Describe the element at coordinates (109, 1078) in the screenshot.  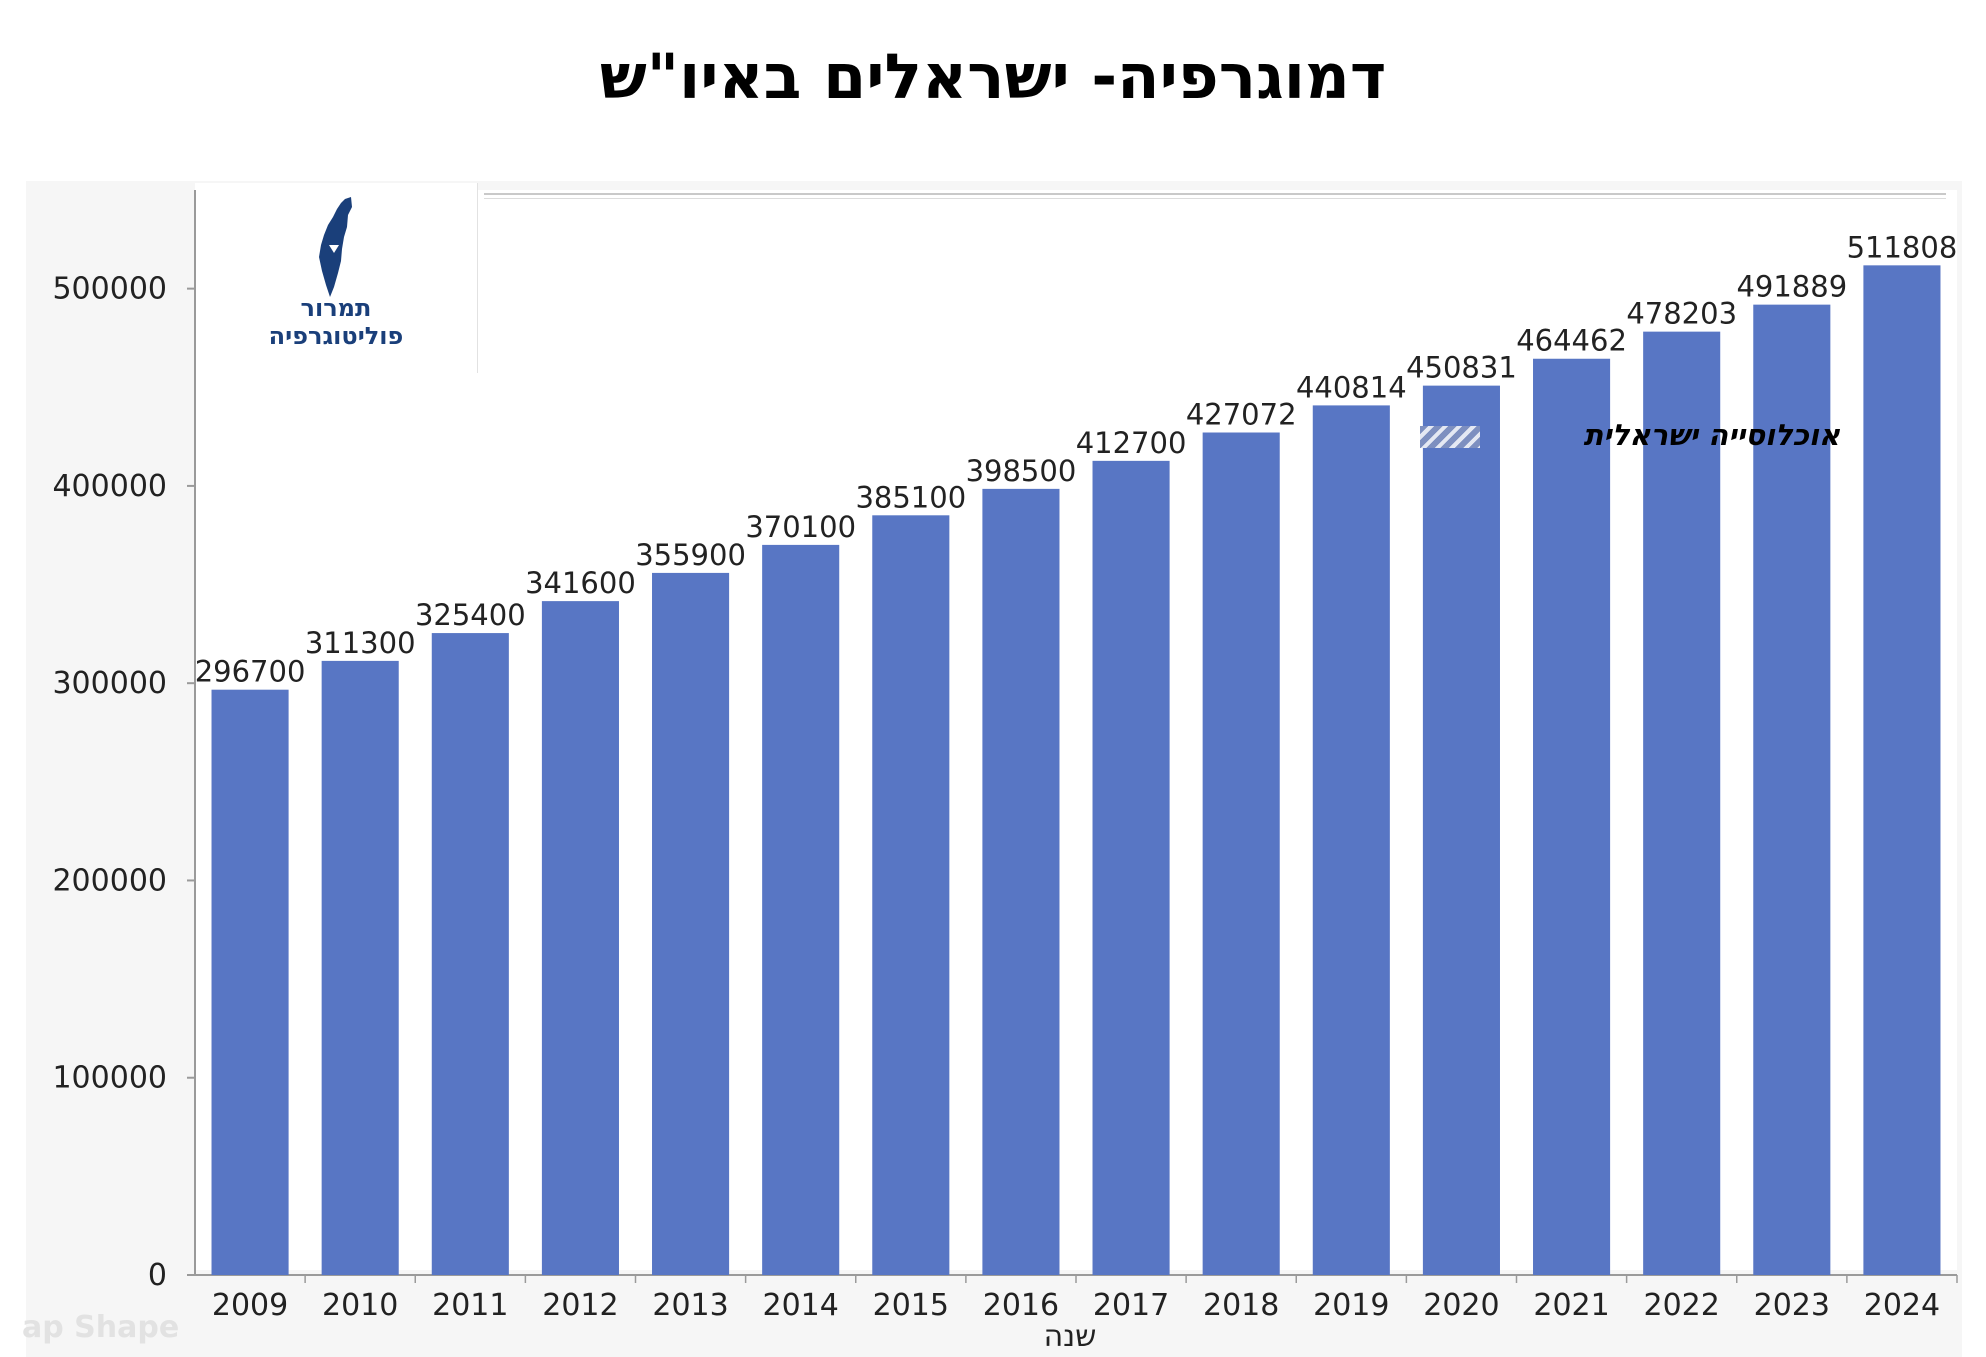
I see `y-tick-label: 100000` at that location.